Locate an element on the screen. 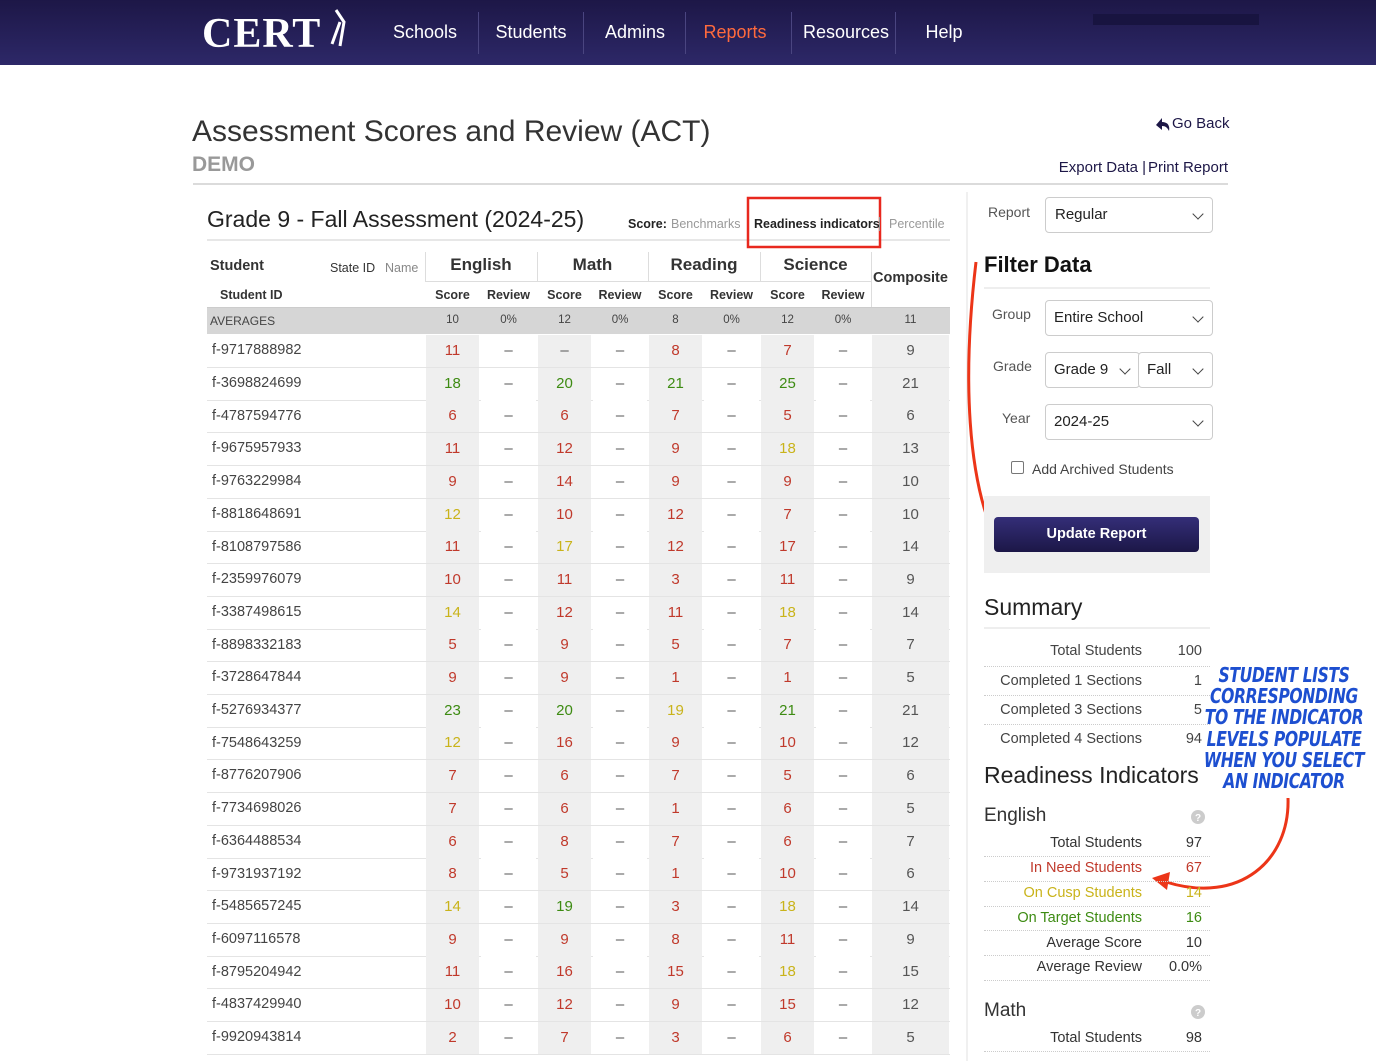 The image size is (1376, 1061). nav-item: Reports is located at coordinates (735, 32).